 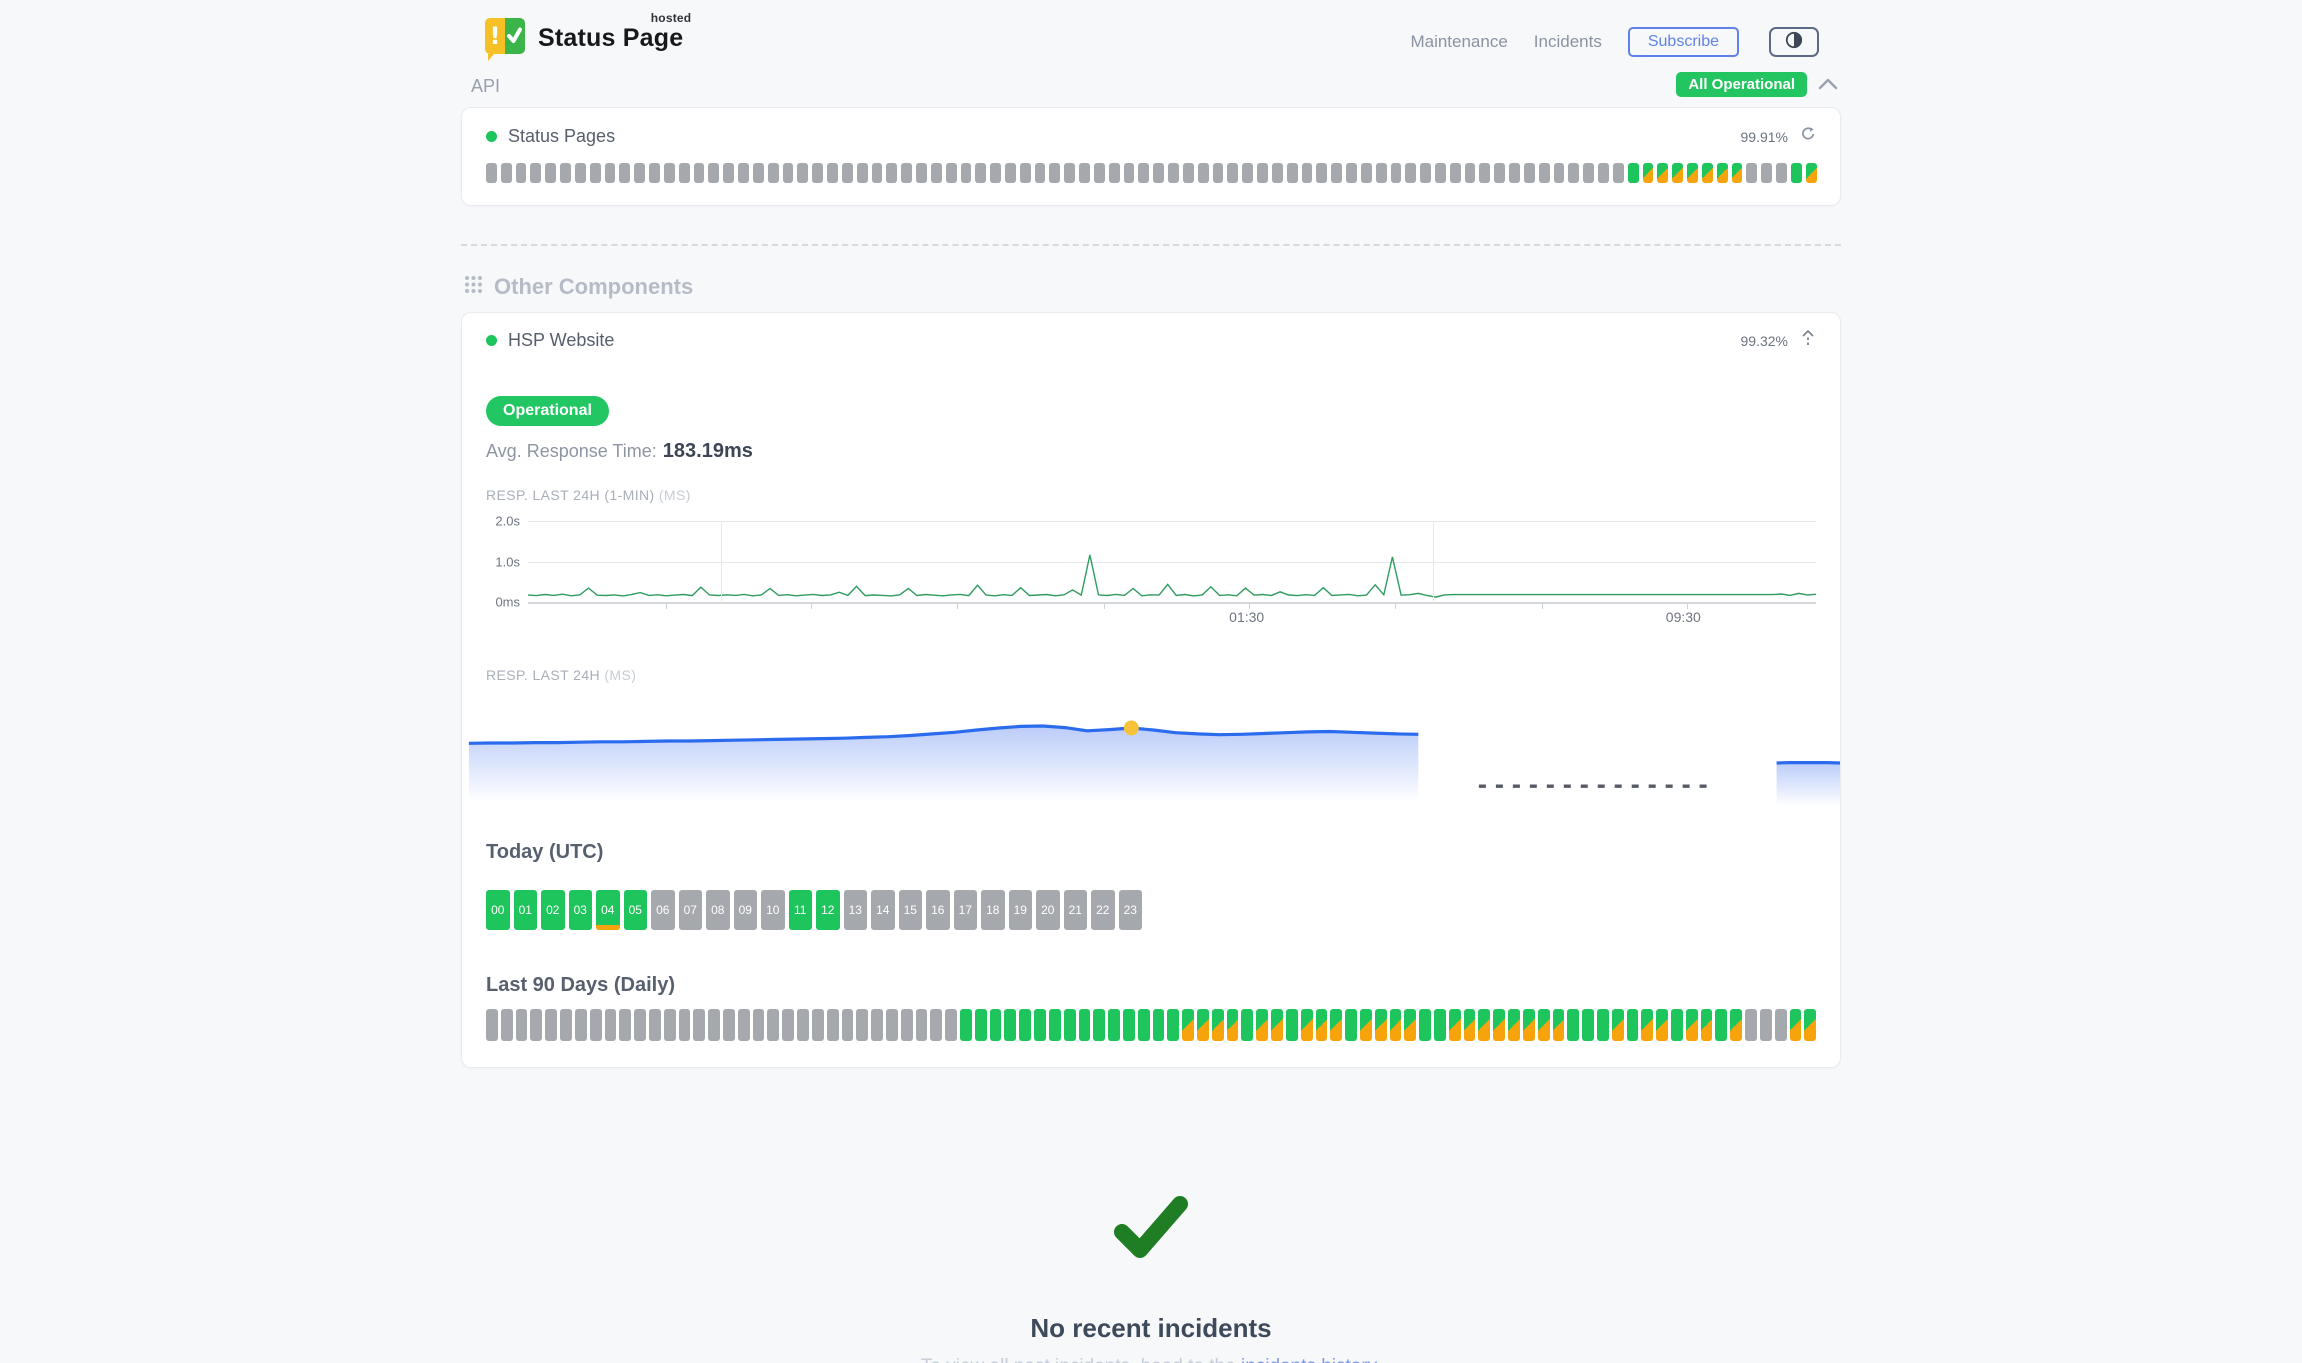 I want to click on subscribe-button: Subscribe, so click(x=1683, y=41).